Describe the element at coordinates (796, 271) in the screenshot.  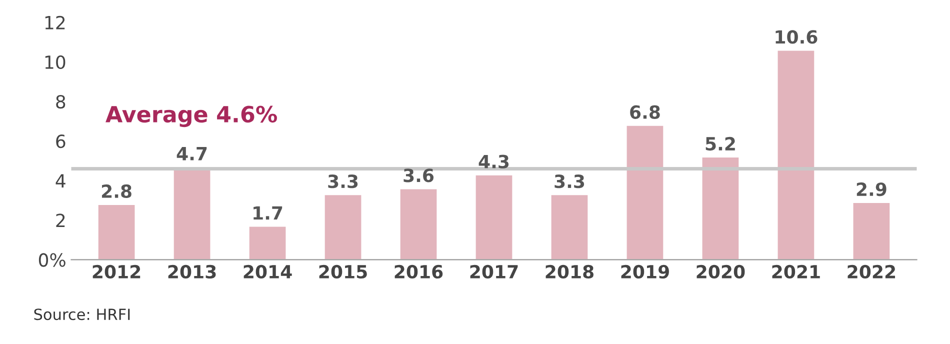
I see `x-tick-label: 2021` at that location.